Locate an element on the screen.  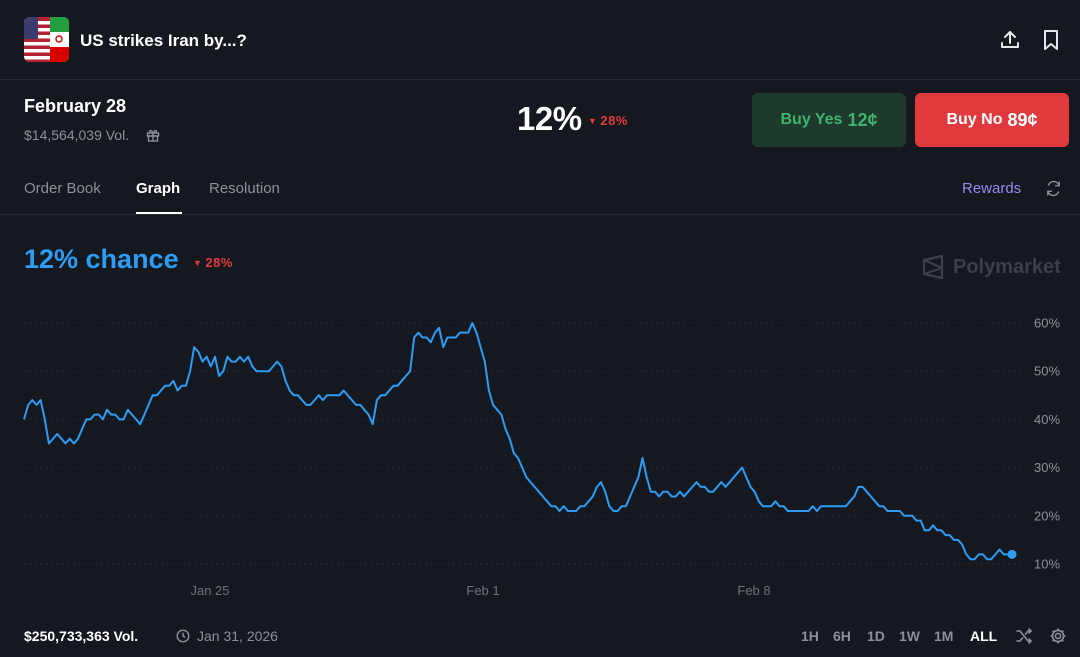
y-tick-label: 50% is located at coordinates (1047, 371).